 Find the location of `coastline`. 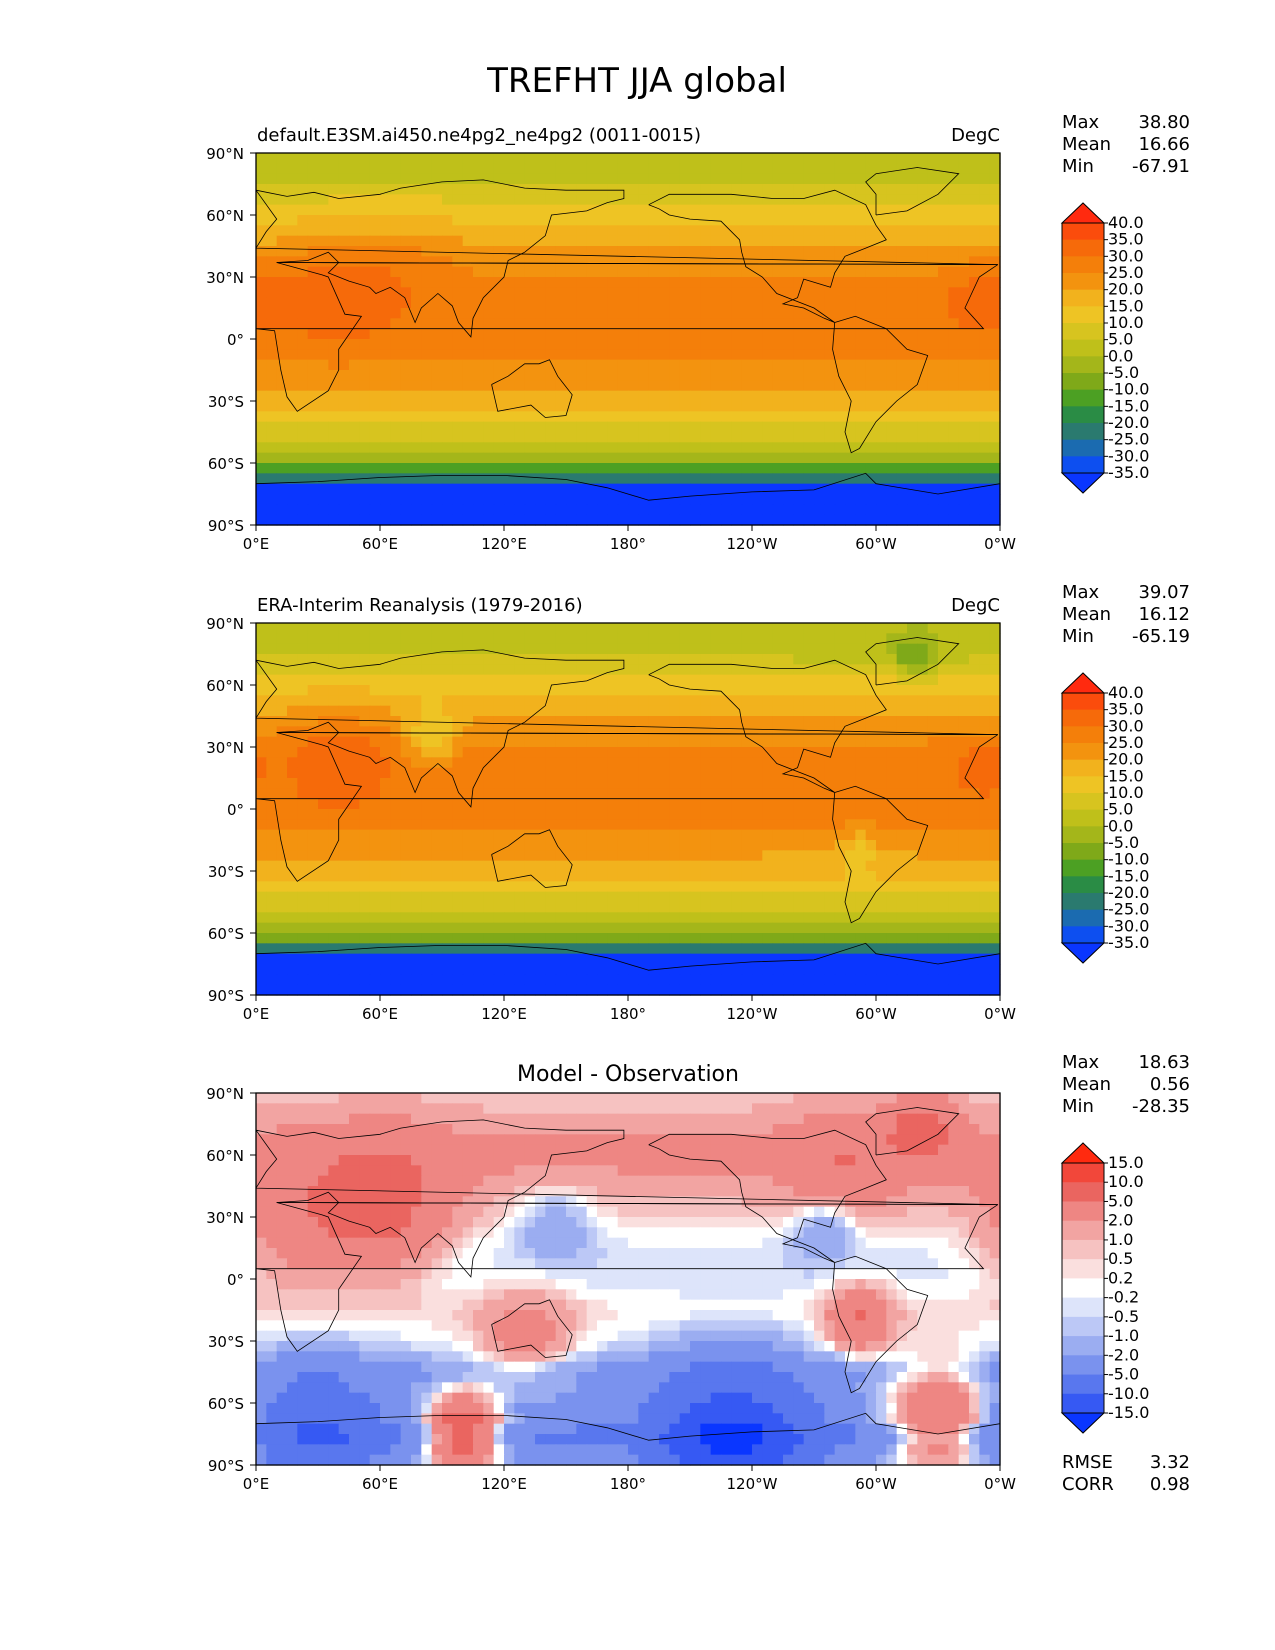

coastline is located at coordinates (628, 486).